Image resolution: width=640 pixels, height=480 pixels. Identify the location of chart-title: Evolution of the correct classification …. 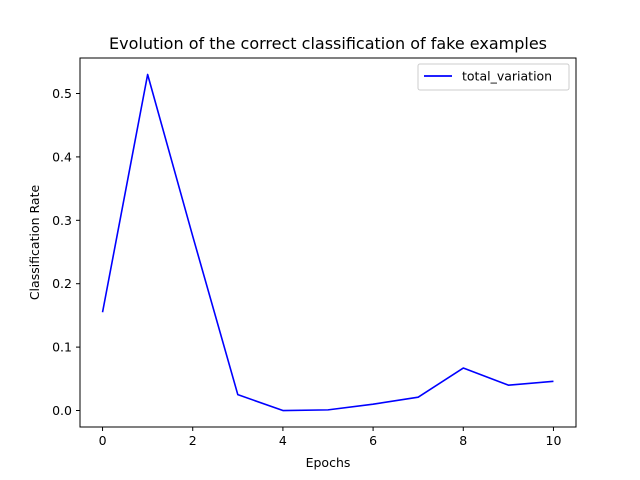
(328, 43).